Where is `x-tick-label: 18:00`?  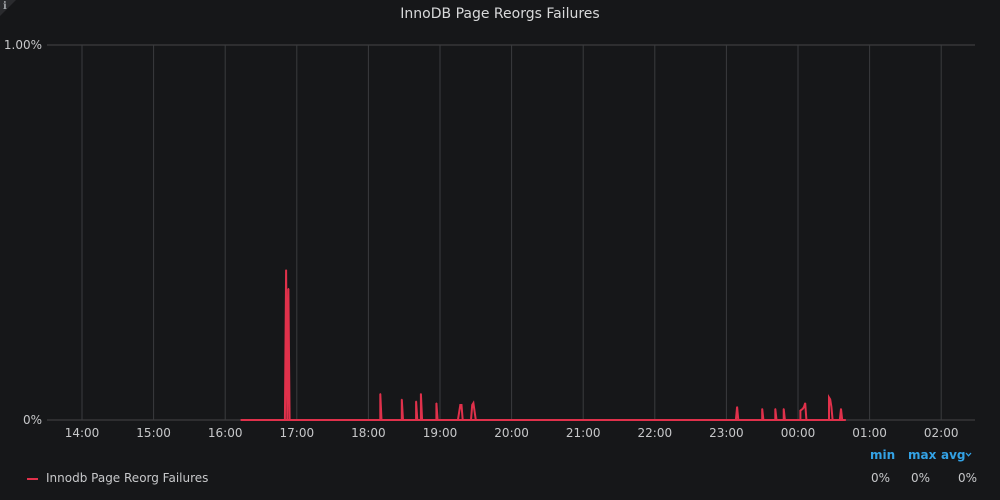
x-tick-label: 18:00 is located at coordinates (368, 433).